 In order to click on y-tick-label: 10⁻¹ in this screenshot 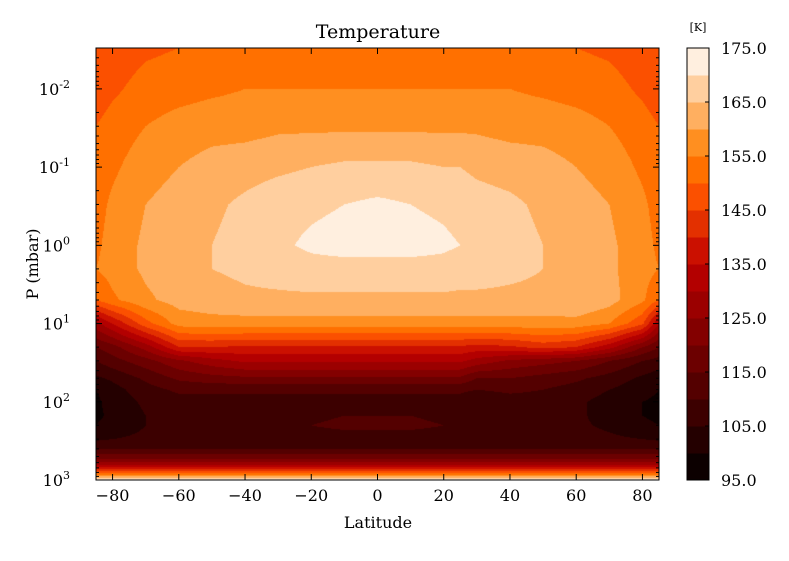, I will do `click(54, 166)`.